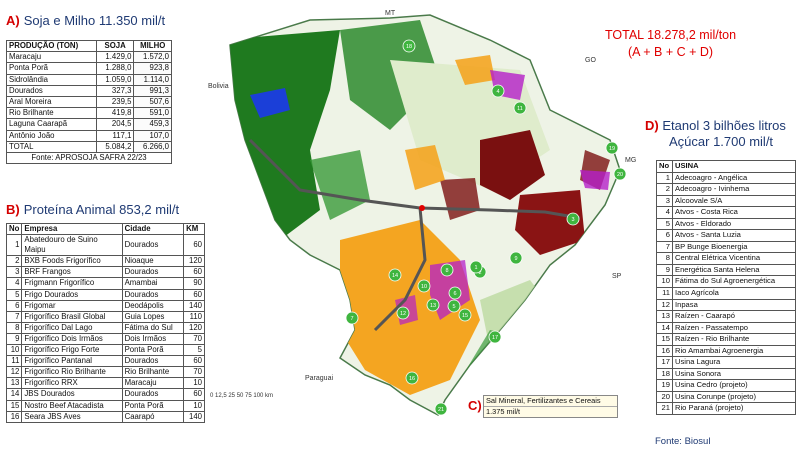  What do you see at coordinates (51, 102) in the screenshot?
I see `municipality-cell: Aral Moreira` at bounding box center [51, 102].